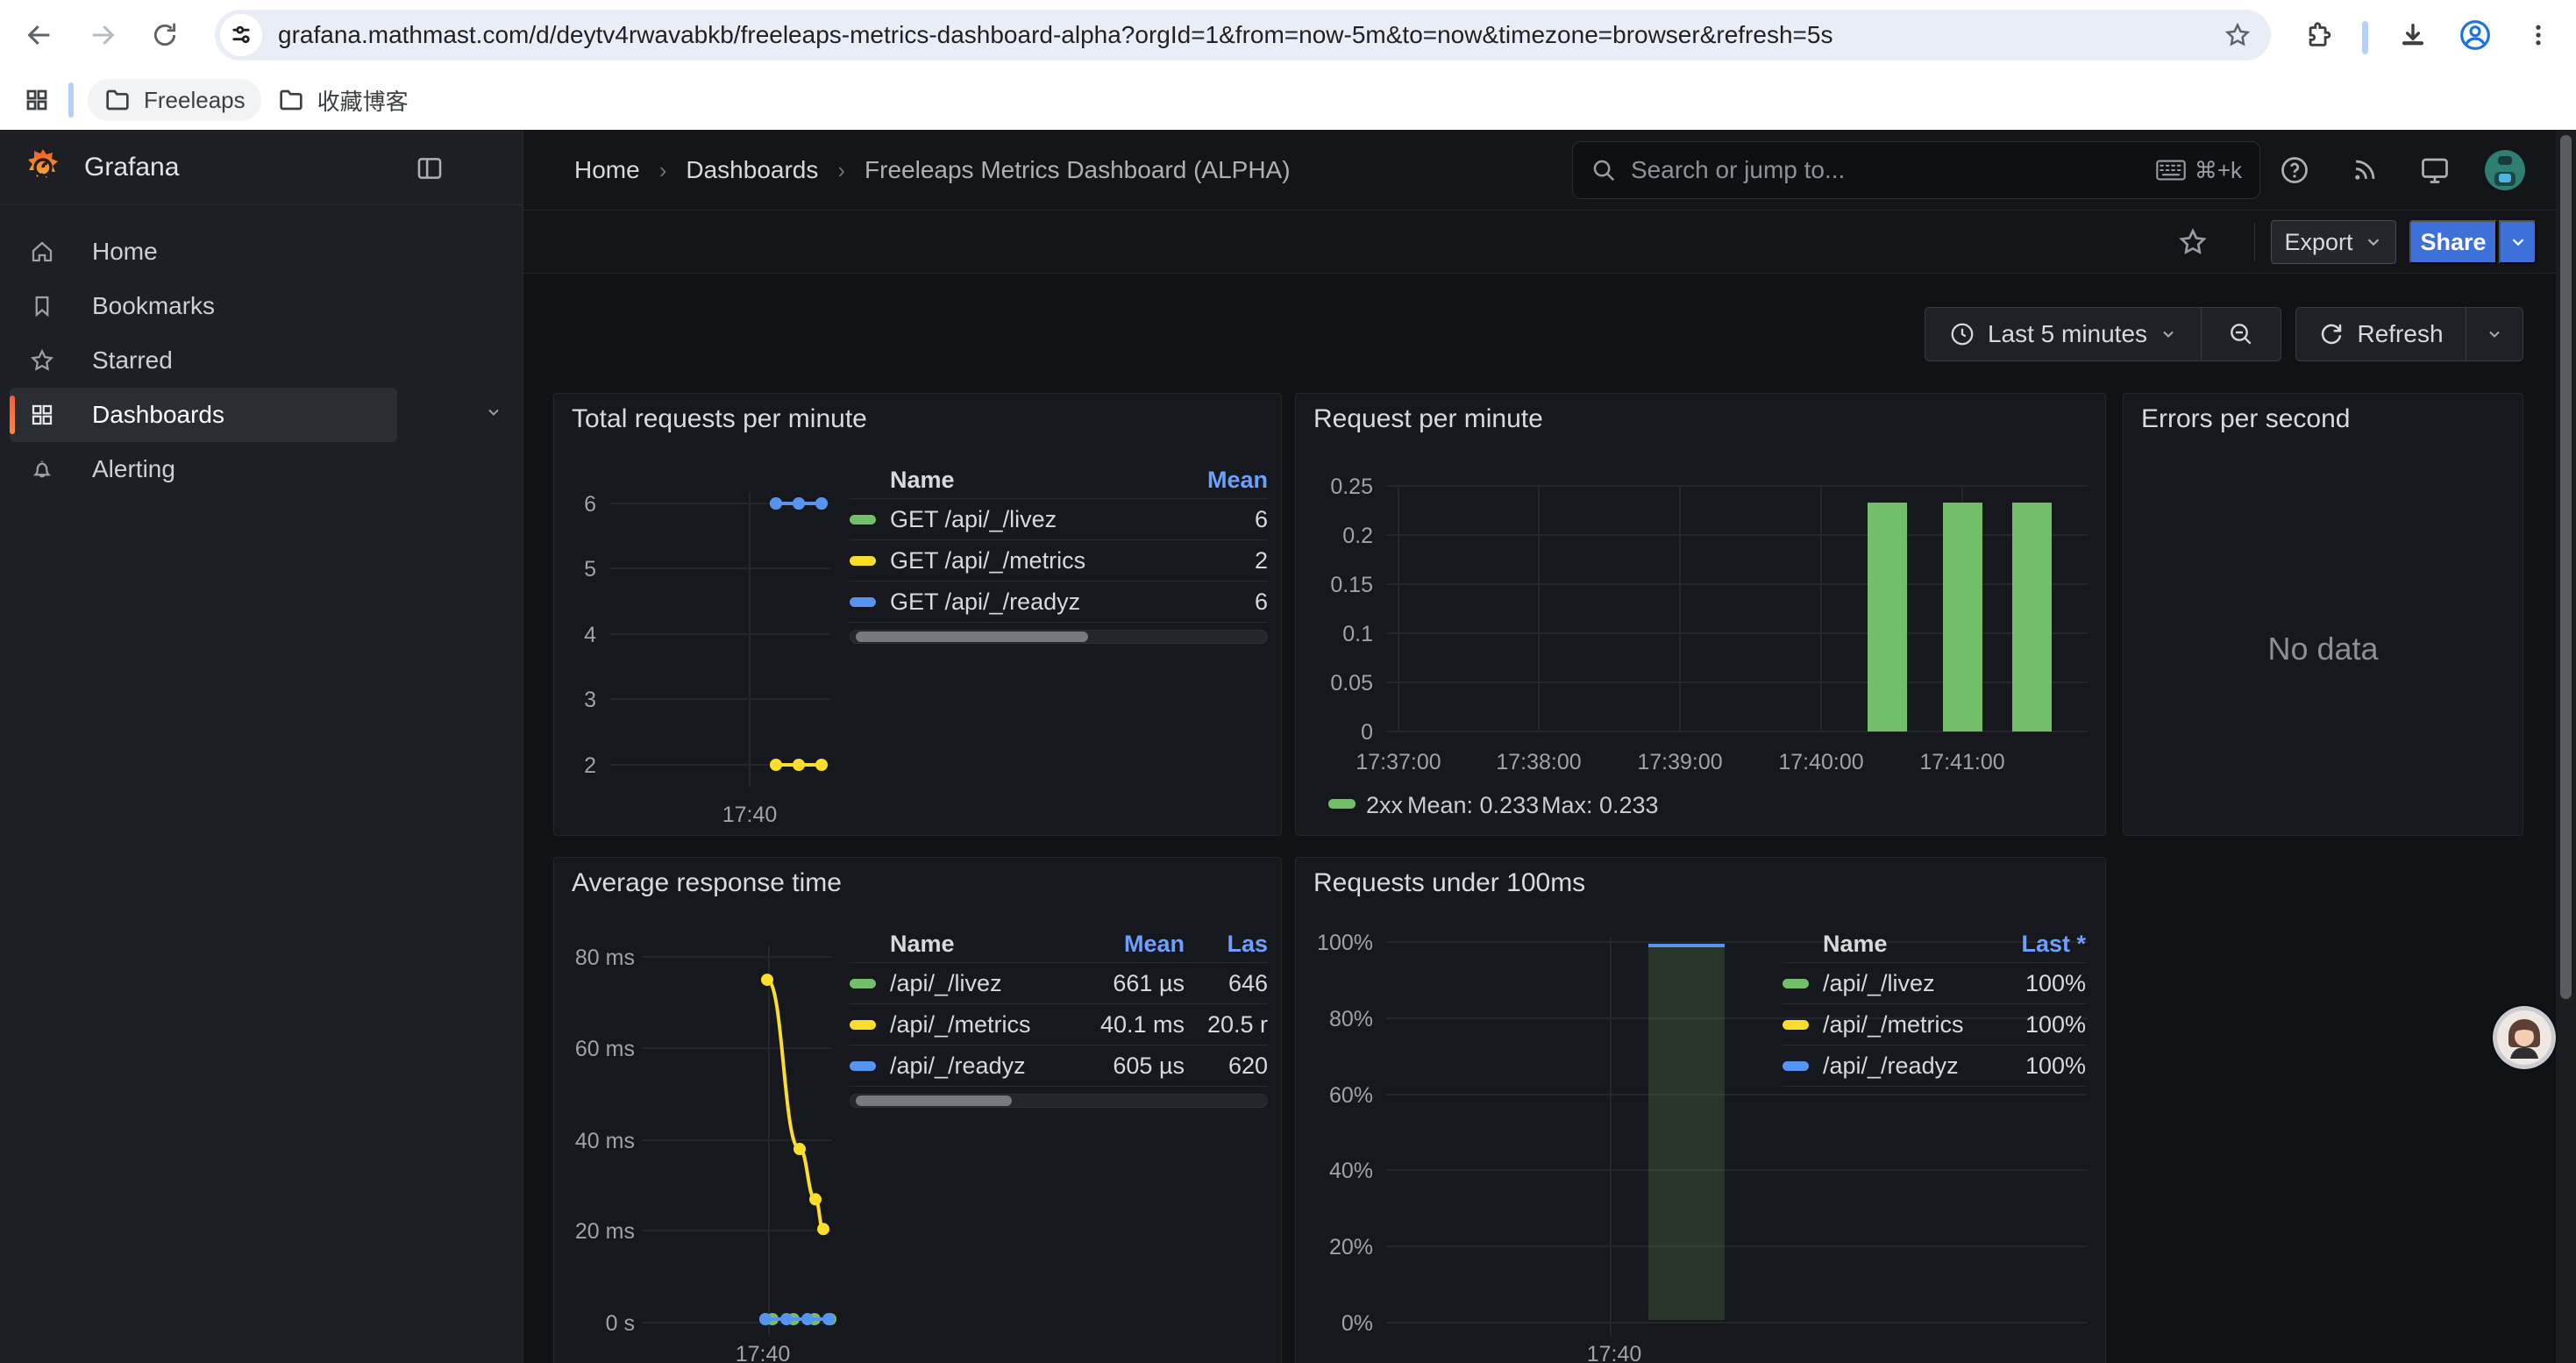 The image size is (2576, 1363). What do you see at coordinates (2518, 242) in the screenshot?
I see `share-menu-button` at bounding box center [2518, 242].